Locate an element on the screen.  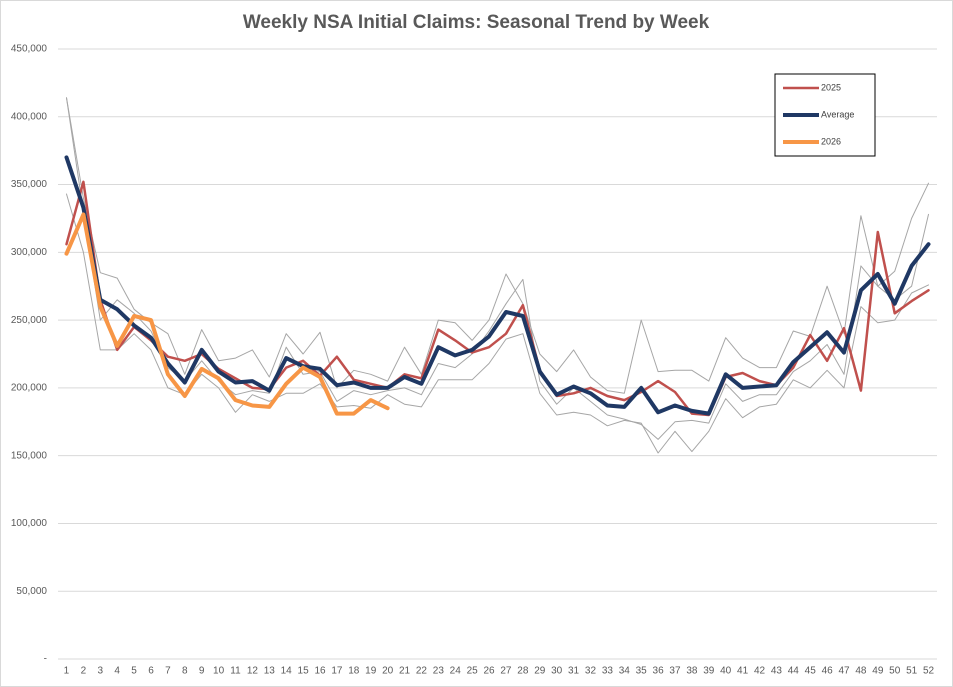
x-tick-label: 7 is located at coordinates (168, 671).